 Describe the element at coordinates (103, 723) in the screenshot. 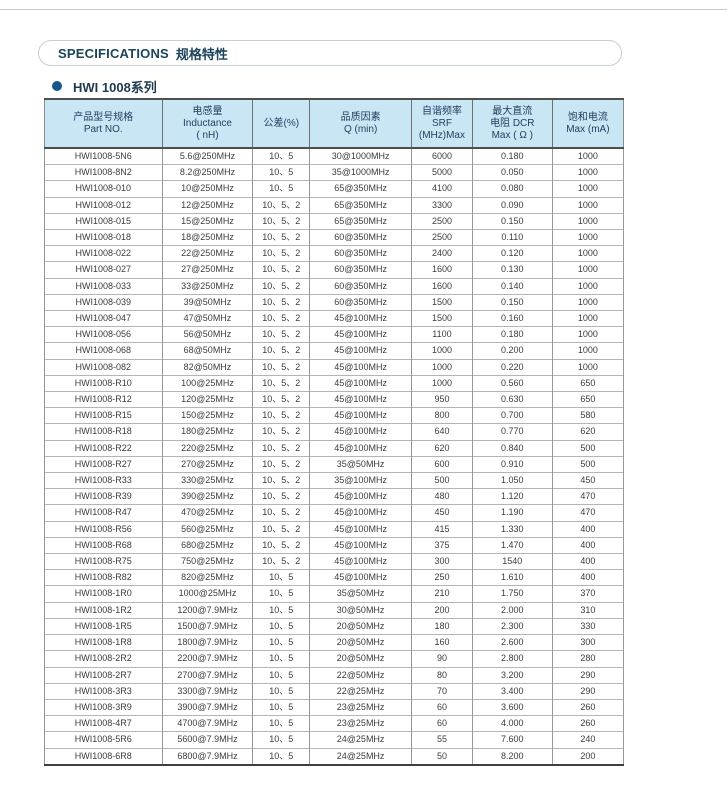

I see `cell: HWI1008-4R7` at that location.